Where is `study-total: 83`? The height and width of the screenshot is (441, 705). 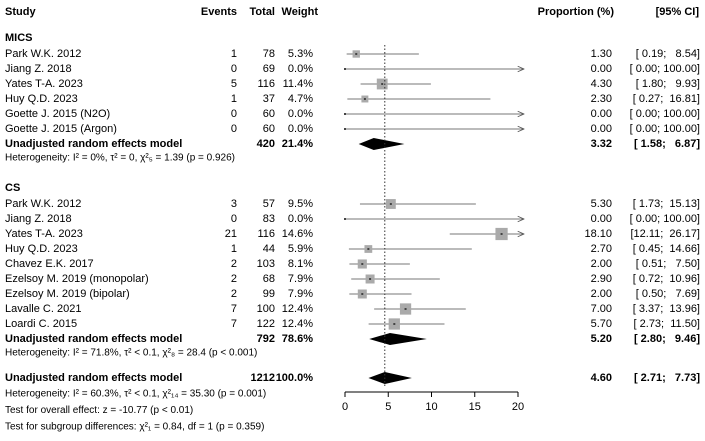
study-total: 83 is located at coordinates (269, 219).